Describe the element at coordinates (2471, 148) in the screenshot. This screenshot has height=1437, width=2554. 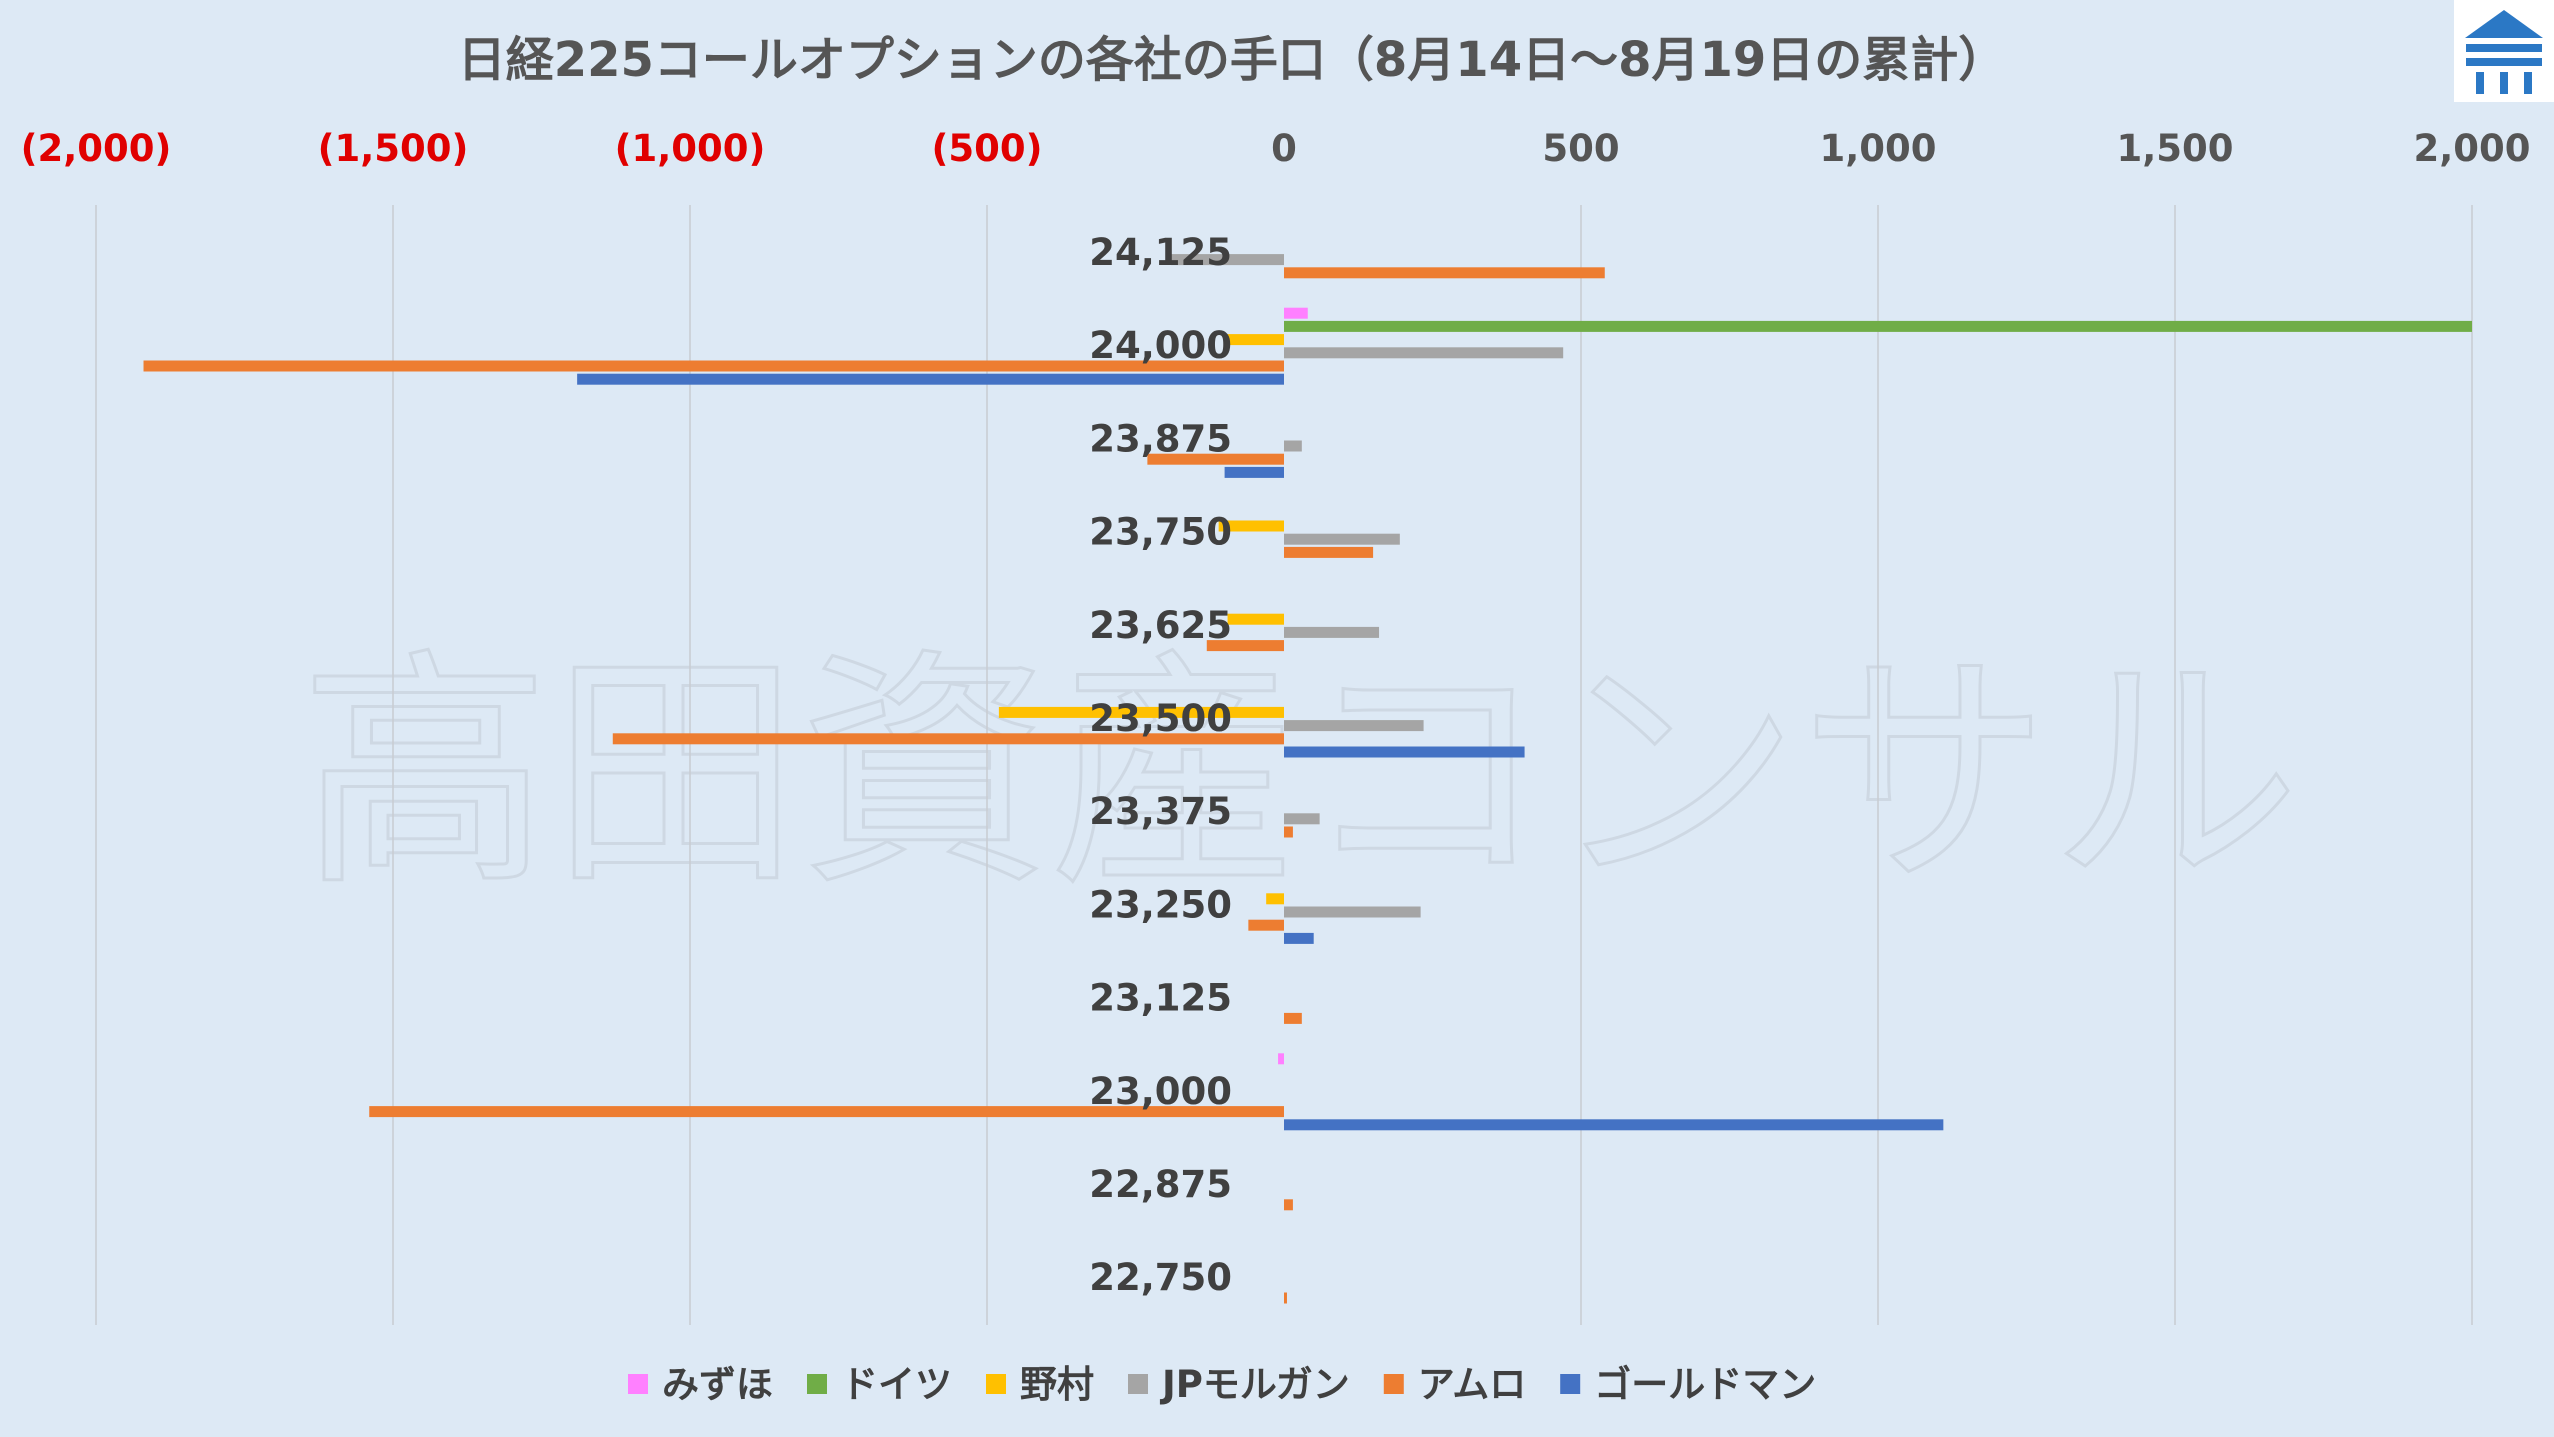
I see `x-tick-label: 2,000` at that location.